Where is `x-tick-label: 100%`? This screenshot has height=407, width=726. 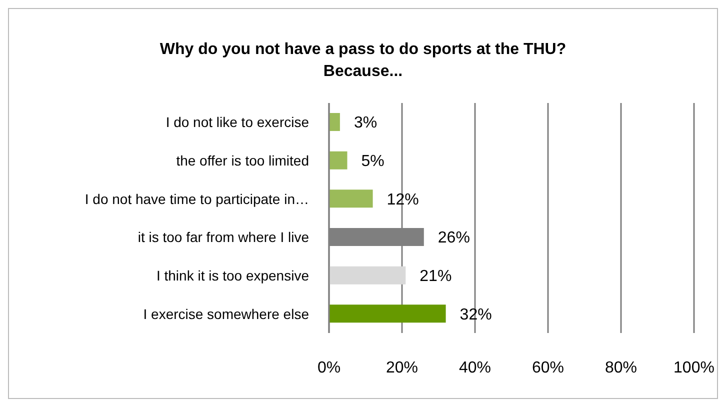 x-tick-label: 100% is located at coordinates (694, 367).